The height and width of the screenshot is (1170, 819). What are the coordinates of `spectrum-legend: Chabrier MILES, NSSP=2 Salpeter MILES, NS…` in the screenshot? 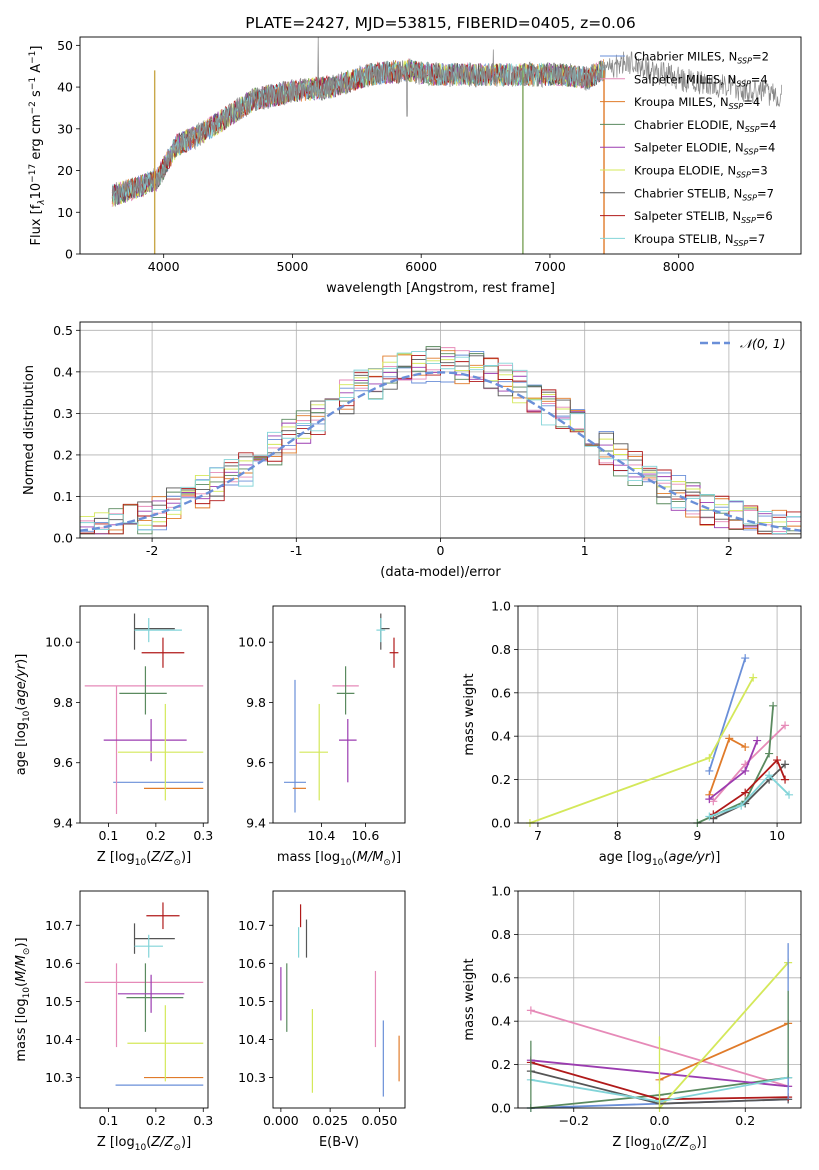 It's located at (688, 149).